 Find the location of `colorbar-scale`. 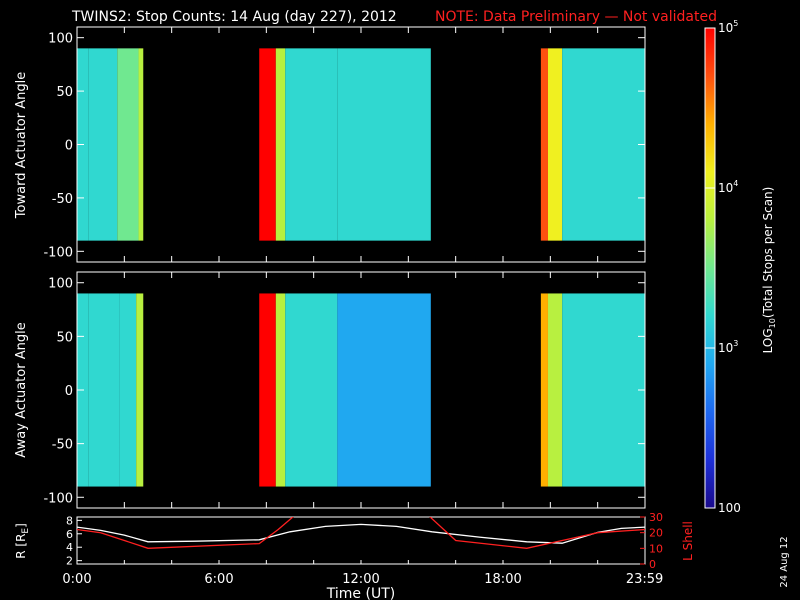

colorbar-scale is located at coordinates (710, 268).